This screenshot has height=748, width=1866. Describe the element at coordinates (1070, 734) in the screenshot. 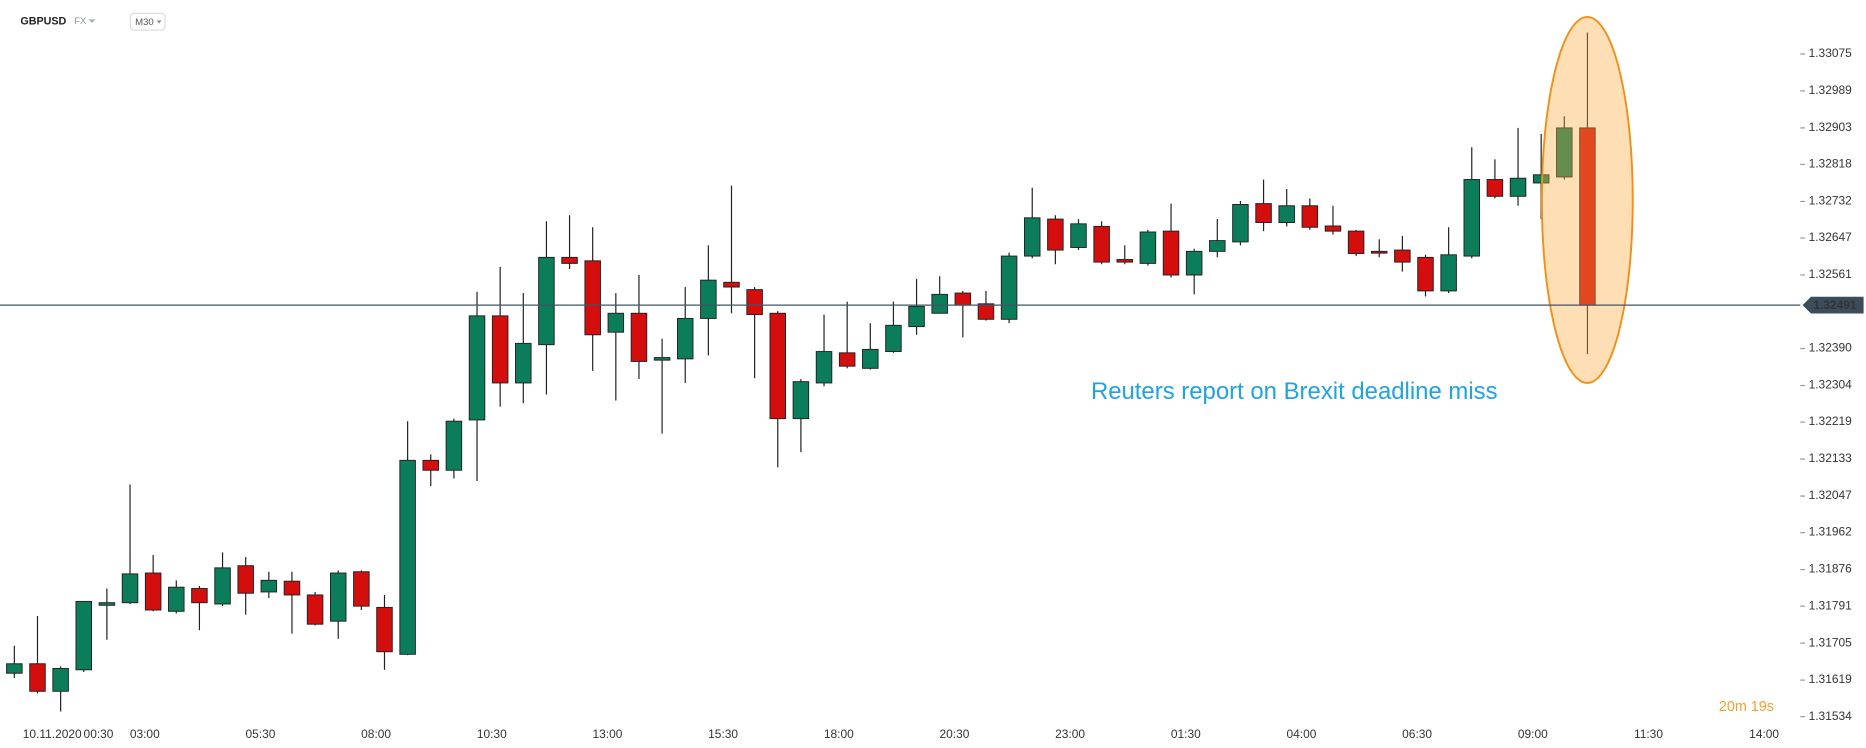

I see `x-tick-label: 23:00` at that location.